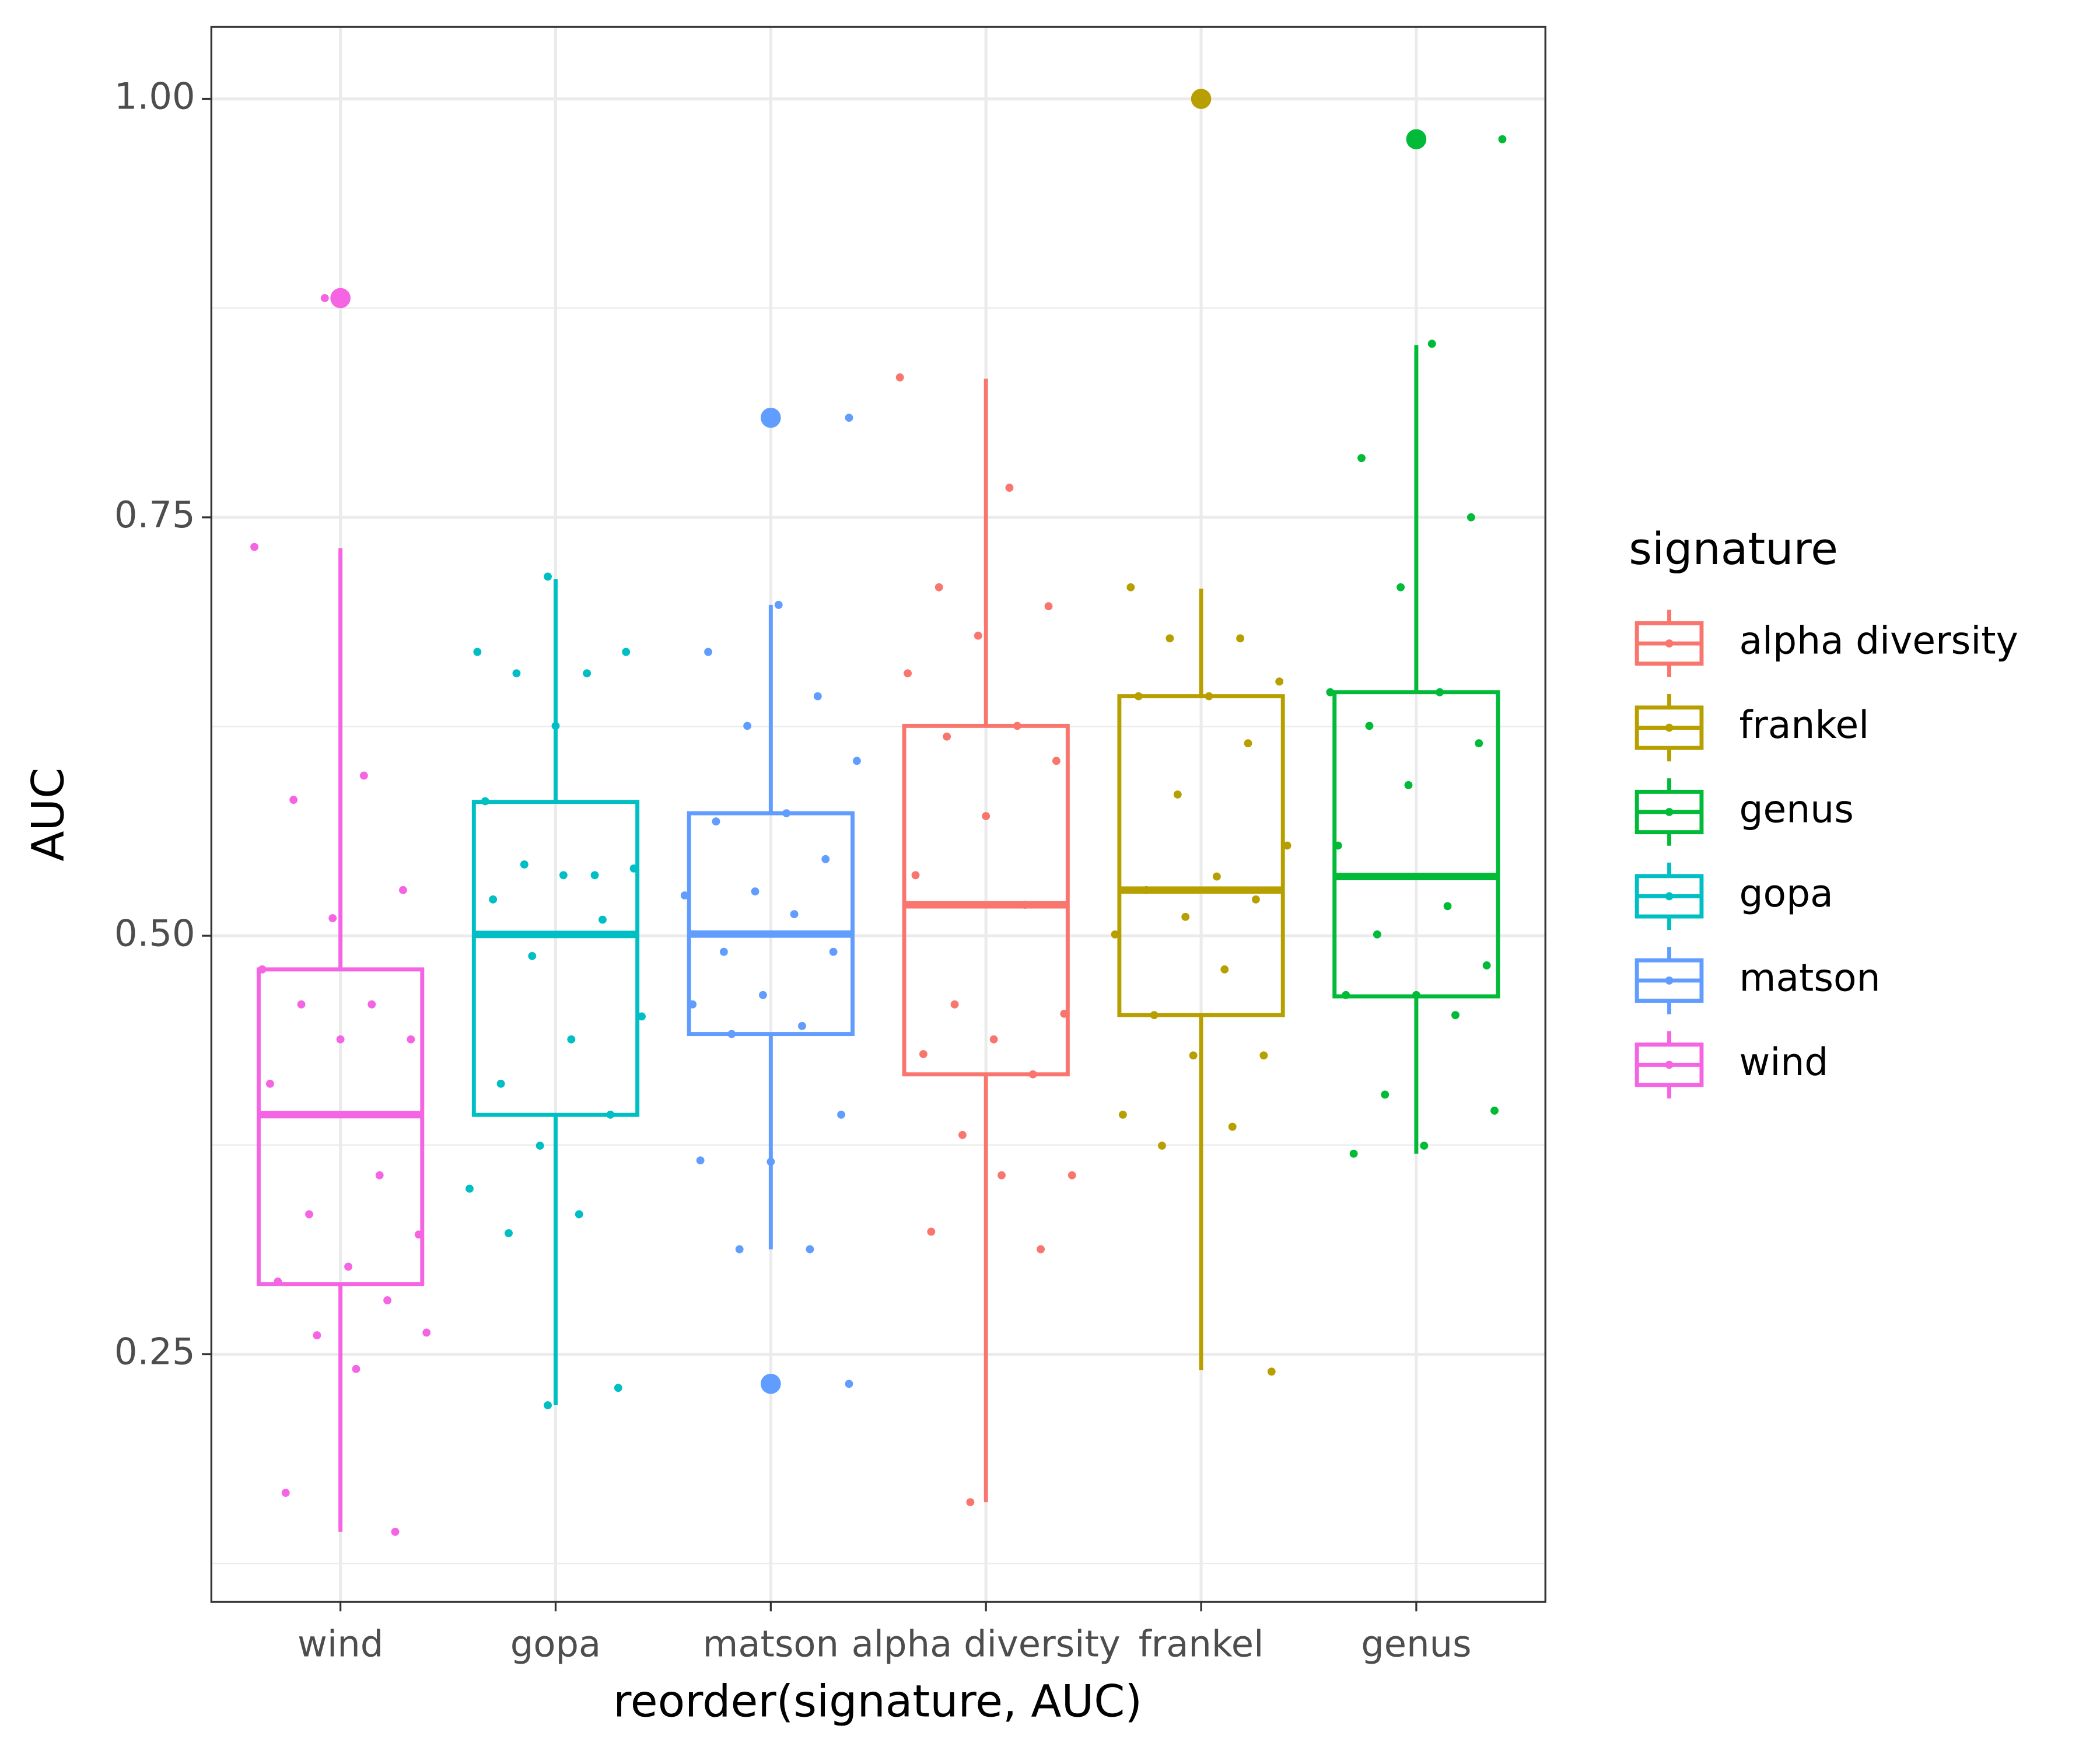 The image size is (2100, 1750). What do you see at coordinates (154, 515) in the screenshot?
I see `y-tick-label: 0.75` at bounding box center [154, 515].